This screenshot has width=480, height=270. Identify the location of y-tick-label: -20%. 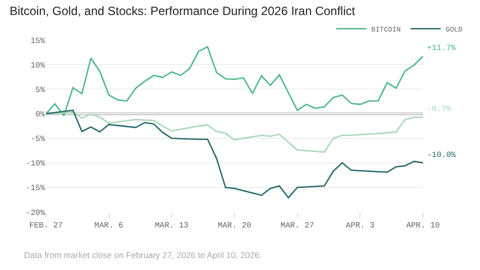
(36, 213).